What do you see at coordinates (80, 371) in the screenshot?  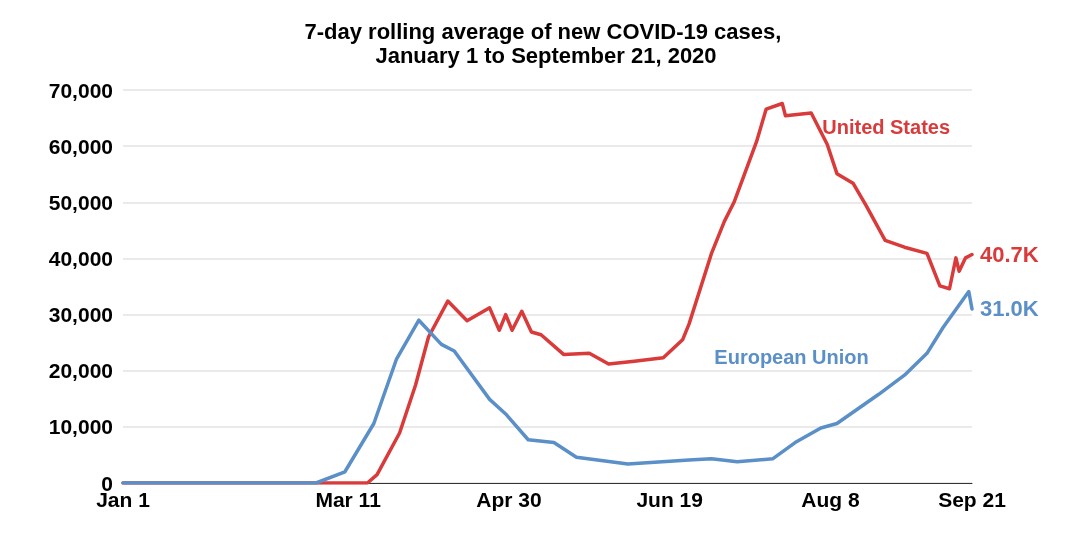 I see `y-tick-label: 20,000` at bounding box center [80, 371].